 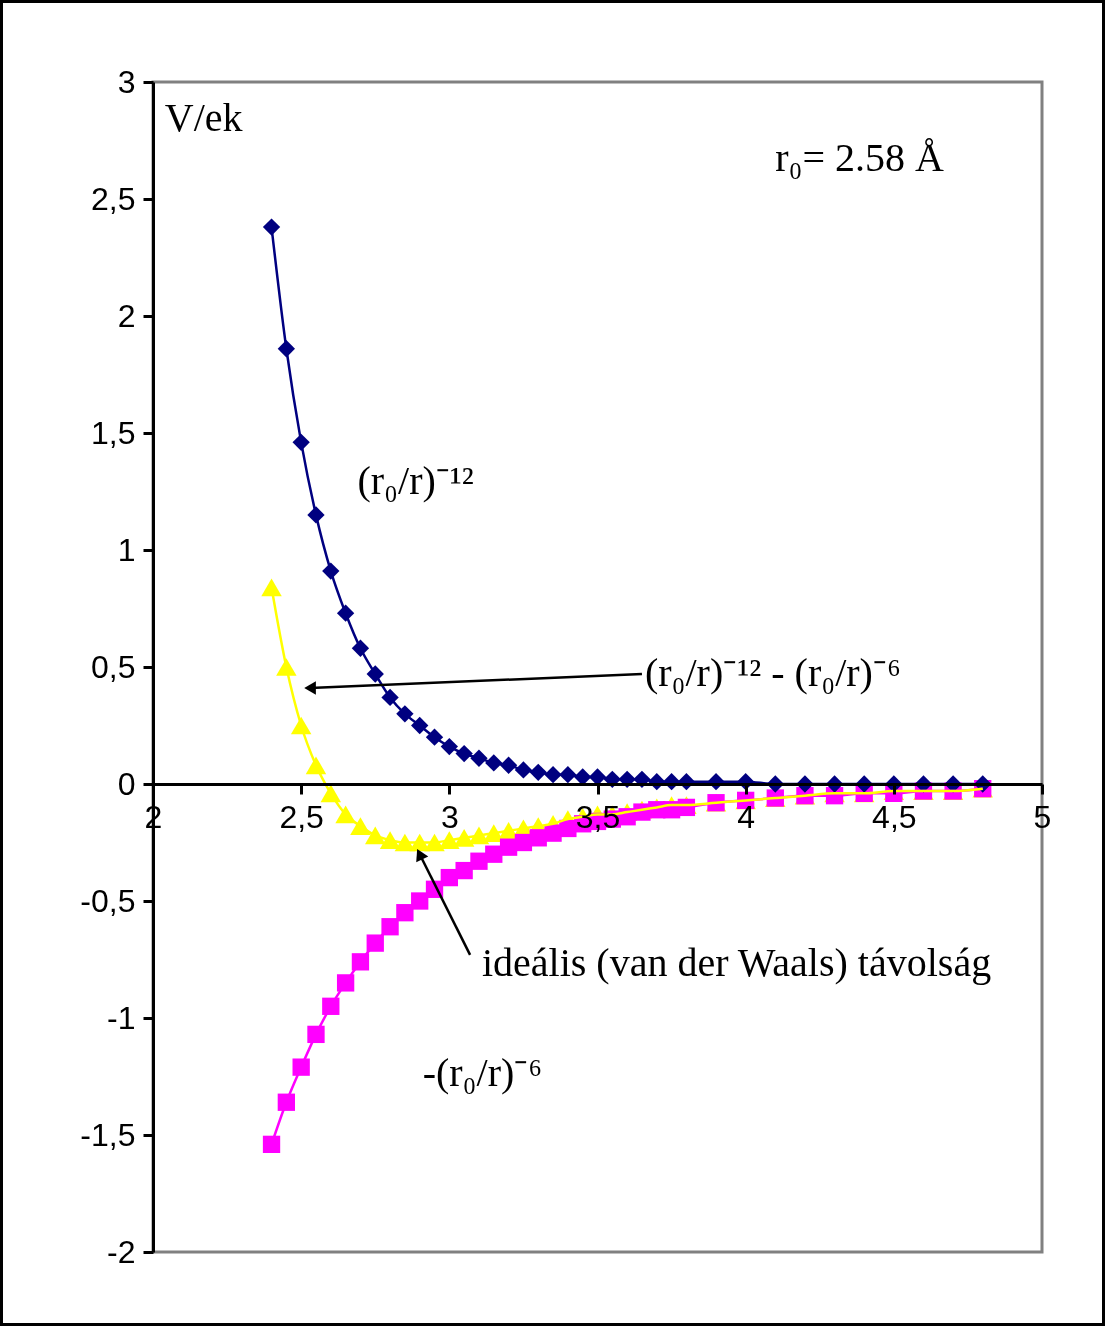 I want to click on annotation: ideális (van der Waals) távolság, so click(x=736, y=963).